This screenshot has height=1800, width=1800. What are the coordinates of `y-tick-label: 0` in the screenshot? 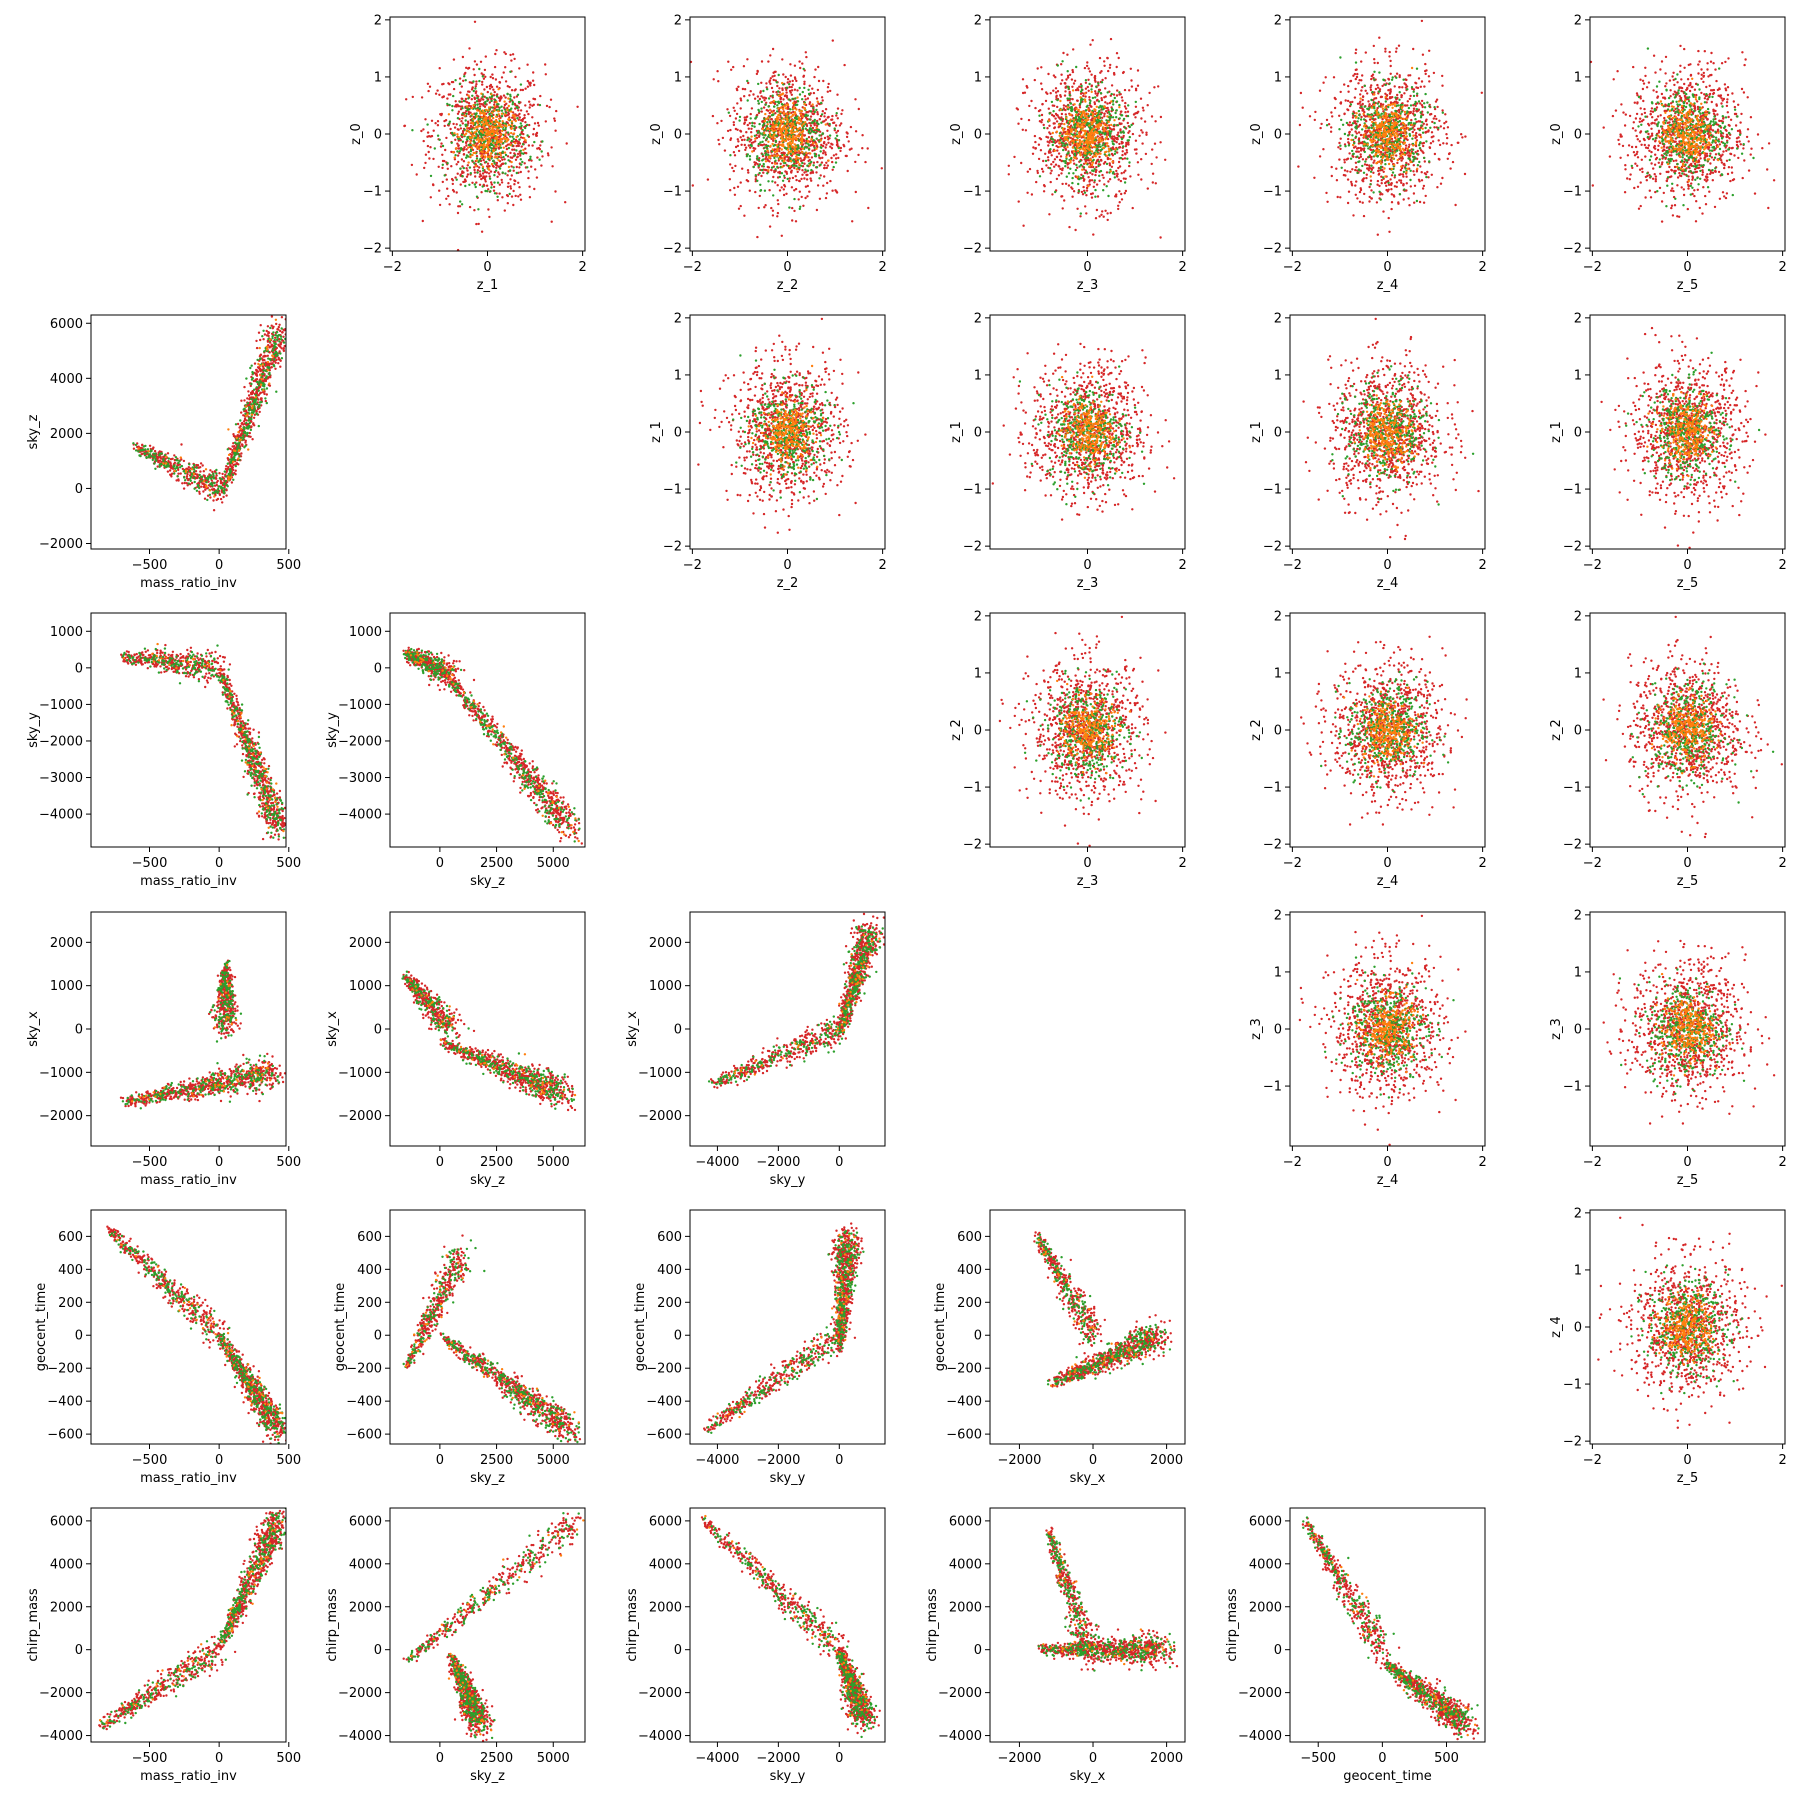 It's located at (978, 135).